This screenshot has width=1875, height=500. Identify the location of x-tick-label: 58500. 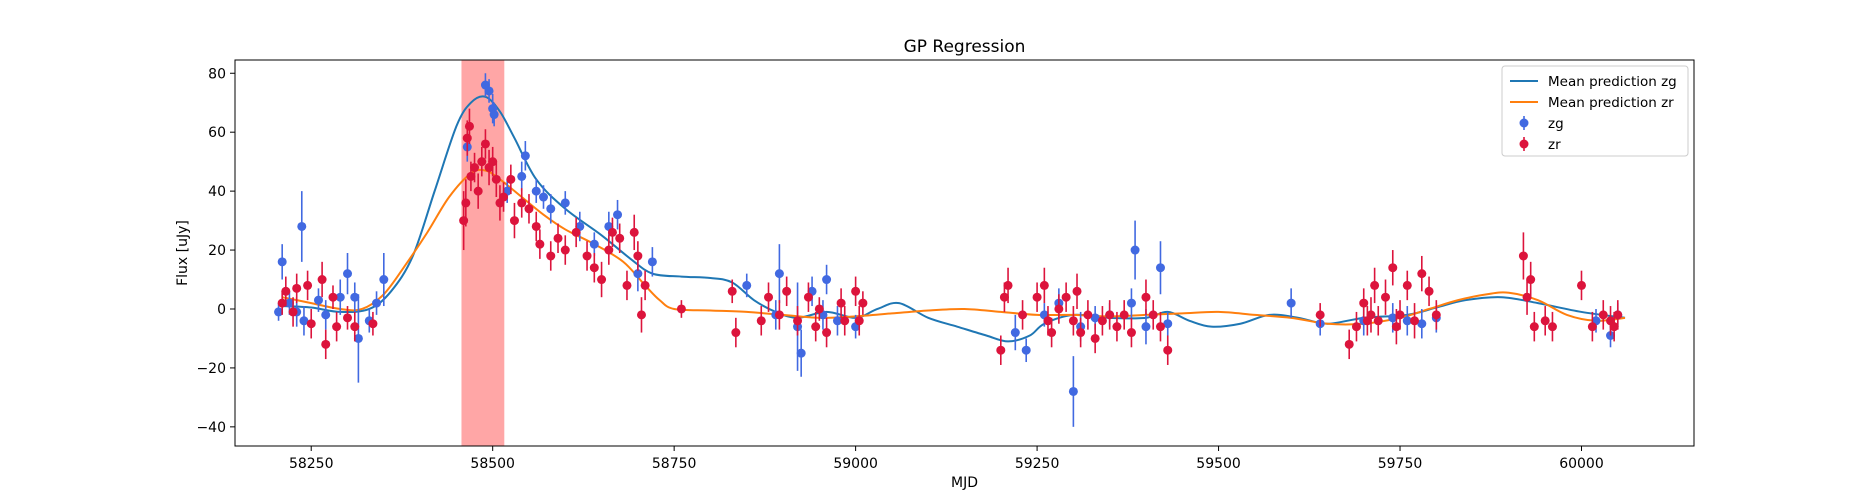
(492, 464).